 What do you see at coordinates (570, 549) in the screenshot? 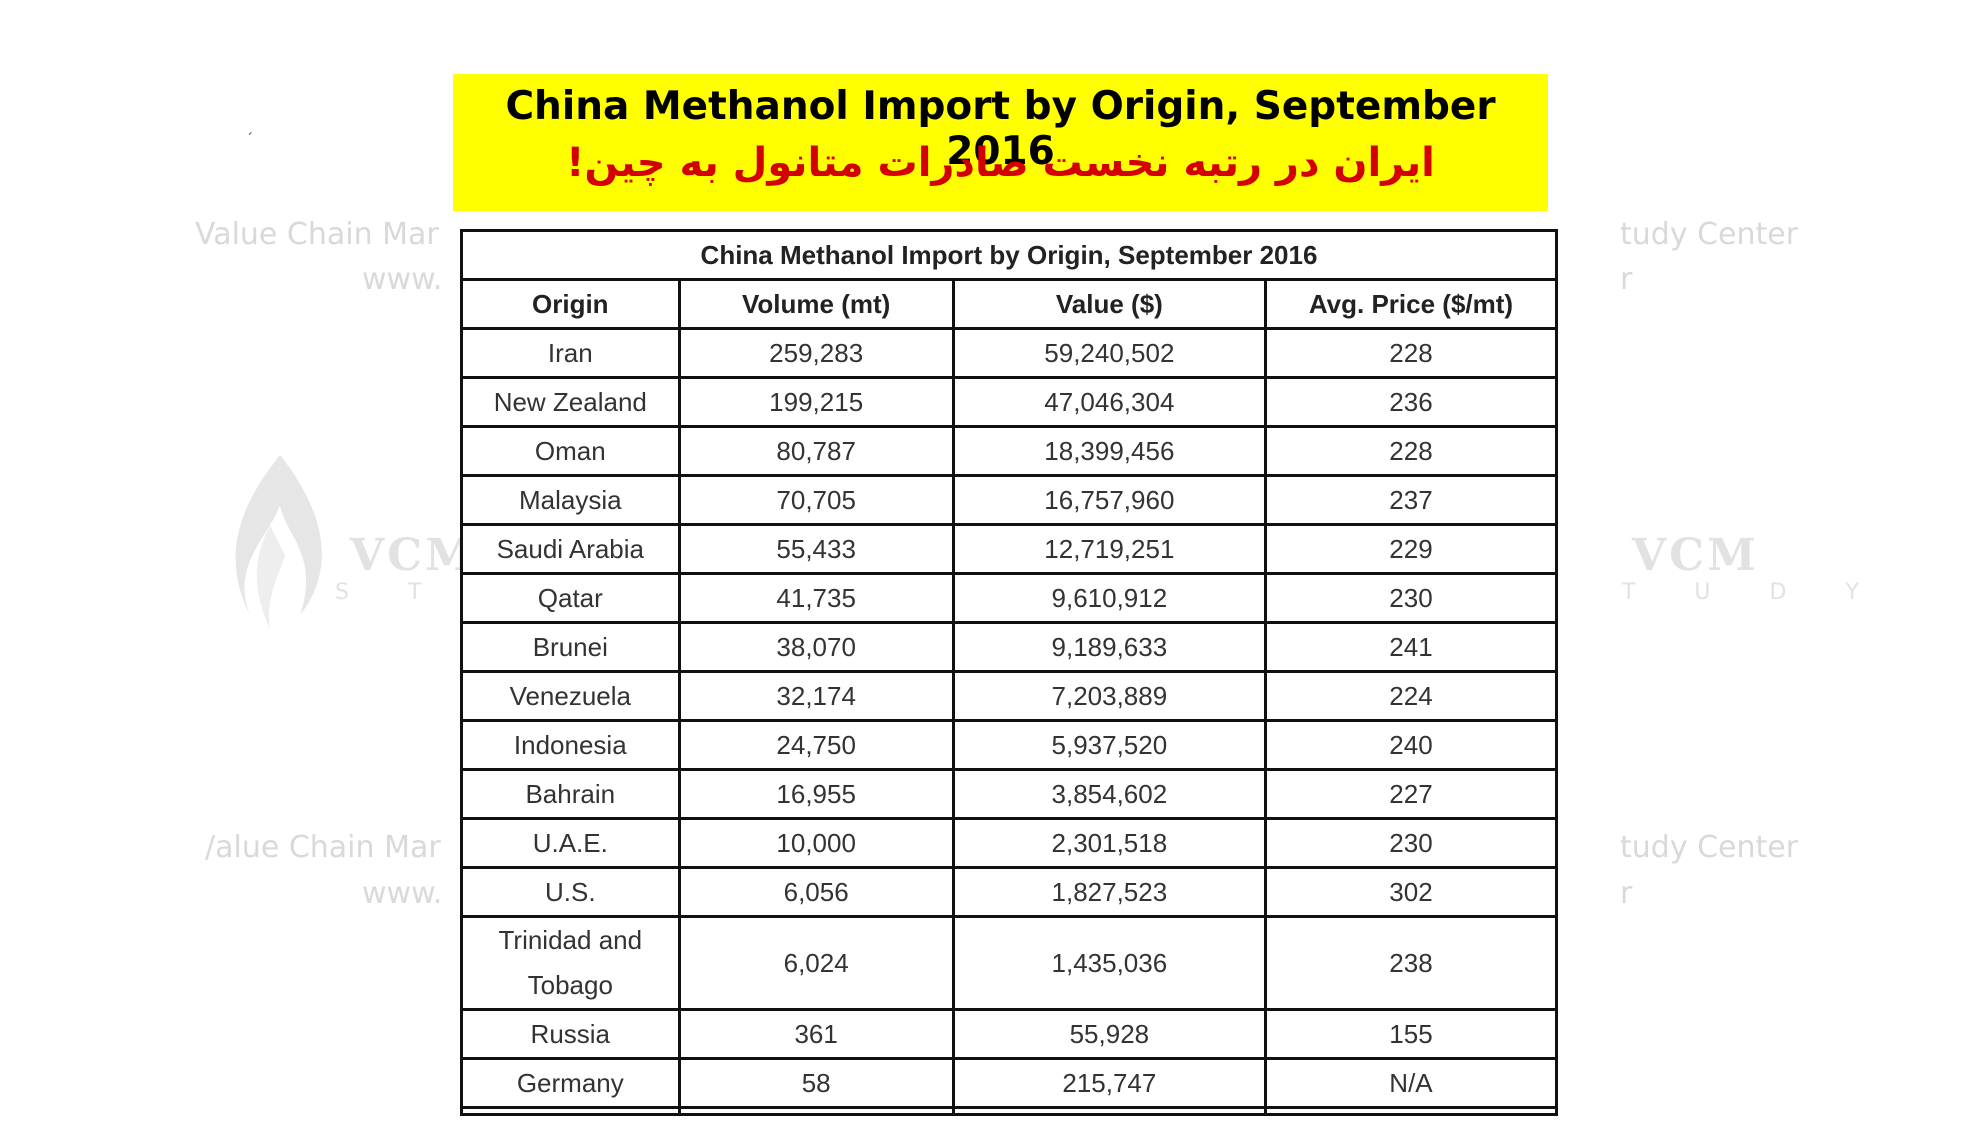
I see `cell-origin: Saudi Arabia` at bounding box center [570, 549].